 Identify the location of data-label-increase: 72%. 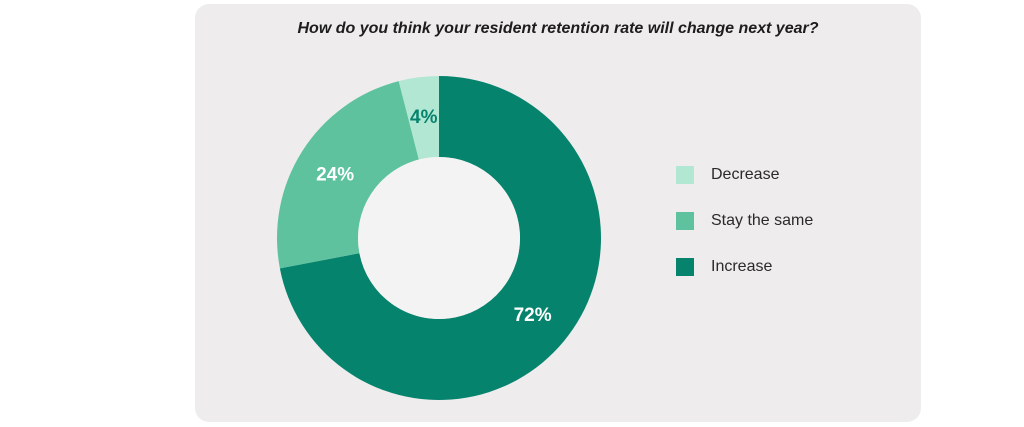
(533, 315).